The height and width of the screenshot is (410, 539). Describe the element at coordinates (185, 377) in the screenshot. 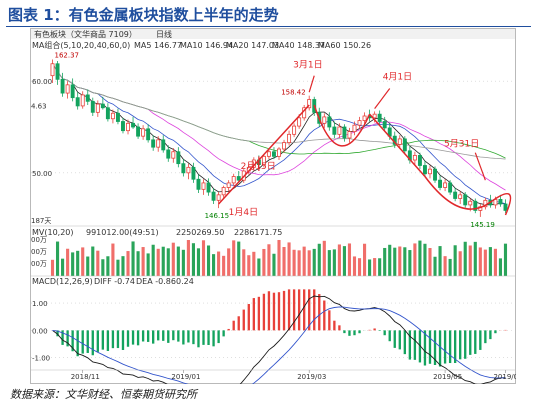

I see `x-axis-label: 2019/01` at that location.